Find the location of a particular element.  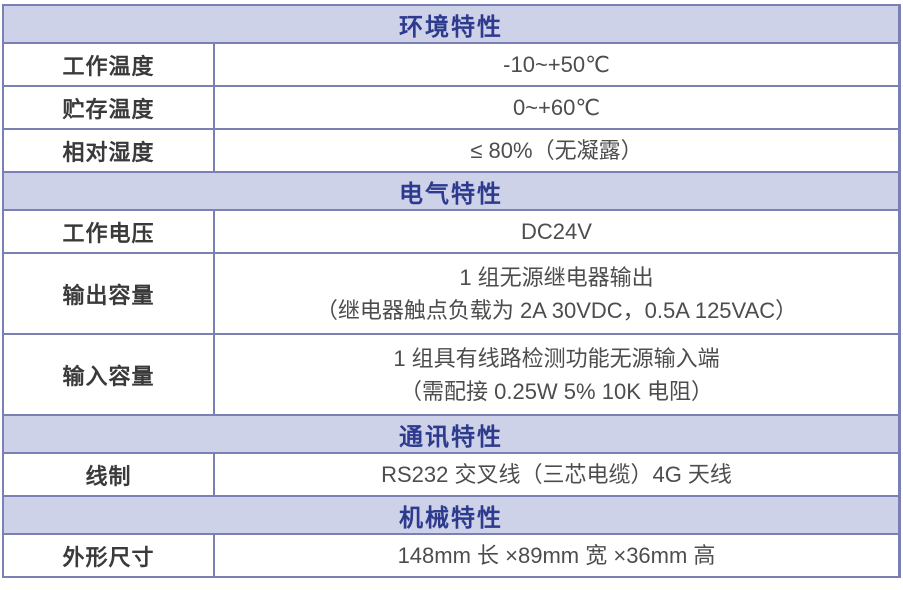

spec-value-line: 148mm 长 ×89mm 宽 ×36mm 高 is located at coordinates (556, 555).